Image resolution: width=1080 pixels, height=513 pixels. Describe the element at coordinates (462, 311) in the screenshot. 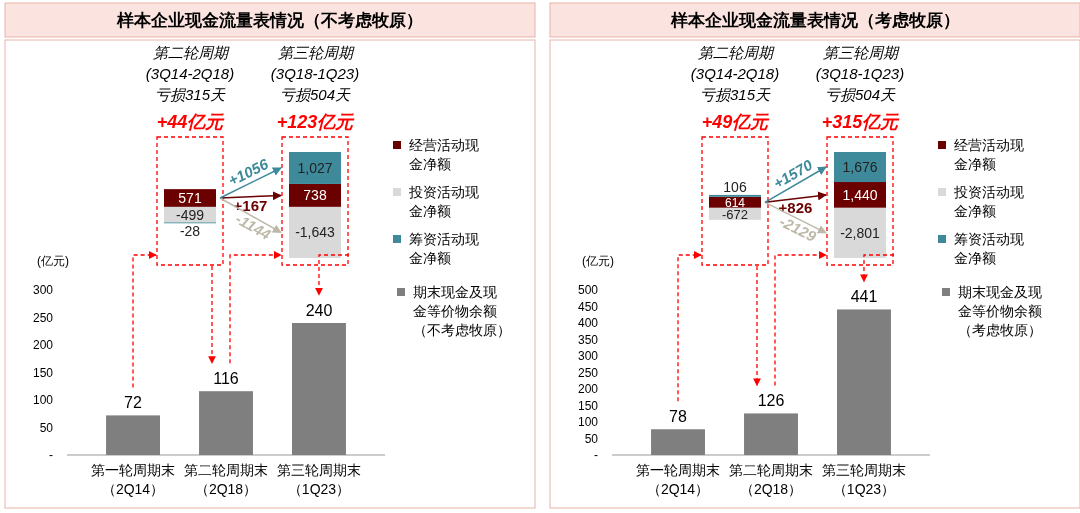

I see `legend-label: 期末现金及现金等价物余额（不考虑牧原）` at that location.